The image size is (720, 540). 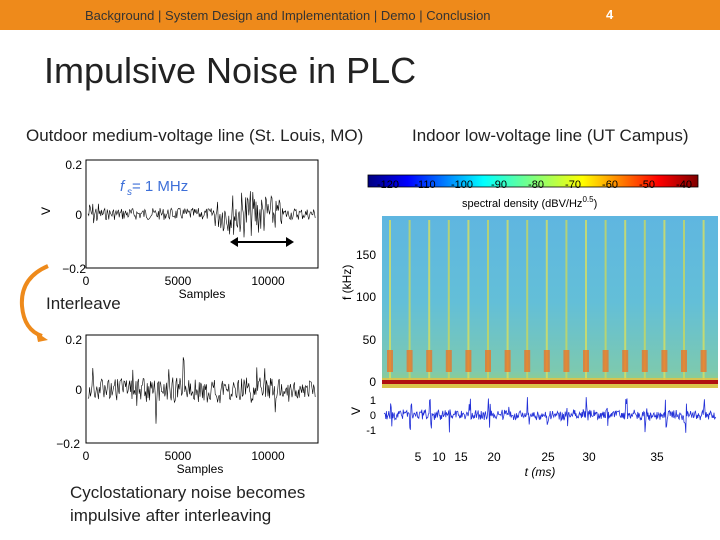 What do you see at coordinates (356, 411) in the screenshot?
I see `voltage-axis-label: V` at bounding box center [356, 411].